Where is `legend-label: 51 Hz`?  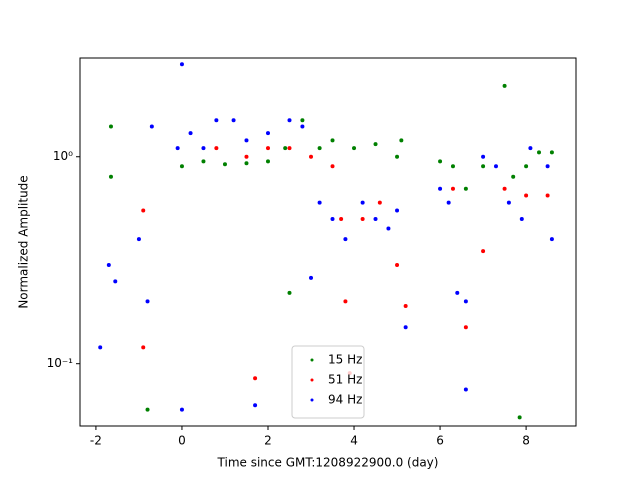 legend-label: 51 Hz is located at coordinates (345, 380).